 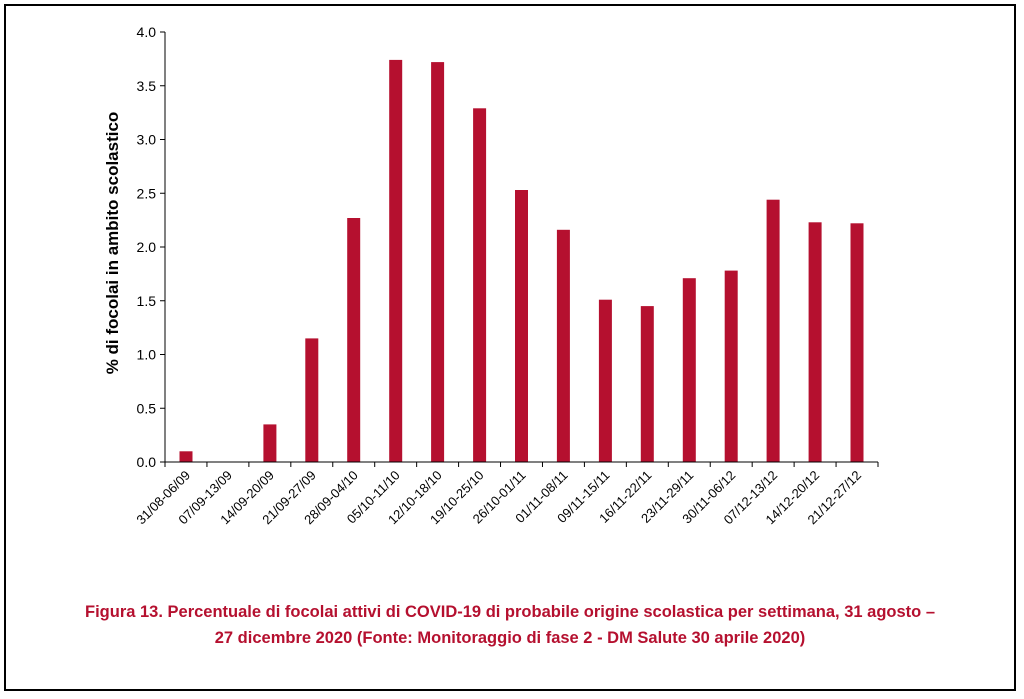 I want to click on y-tick-label-7: 3.5, so click(x=147, y=86).